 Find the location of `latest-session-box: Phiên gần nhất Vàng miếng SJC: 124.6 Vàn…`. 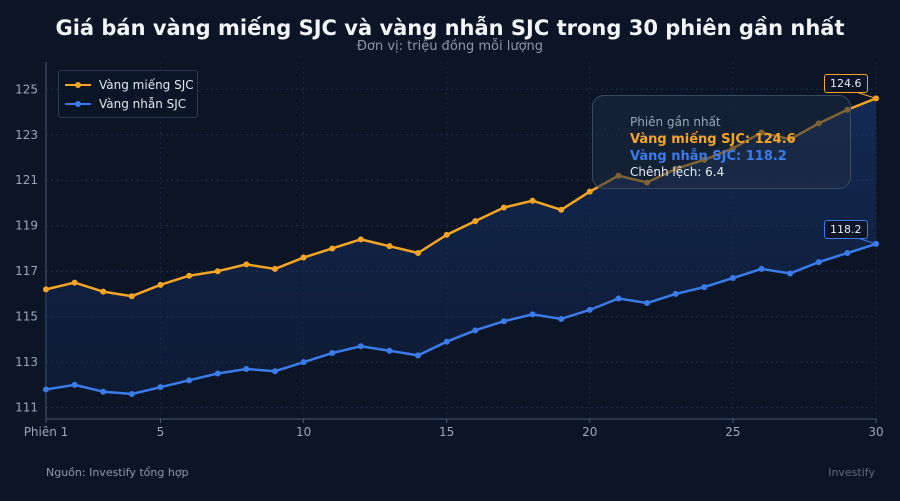

latest-session-box: Phiên gần nhất Vàng miếng SJC: 124.6 Vàn… is located at coordinates (721, 142).